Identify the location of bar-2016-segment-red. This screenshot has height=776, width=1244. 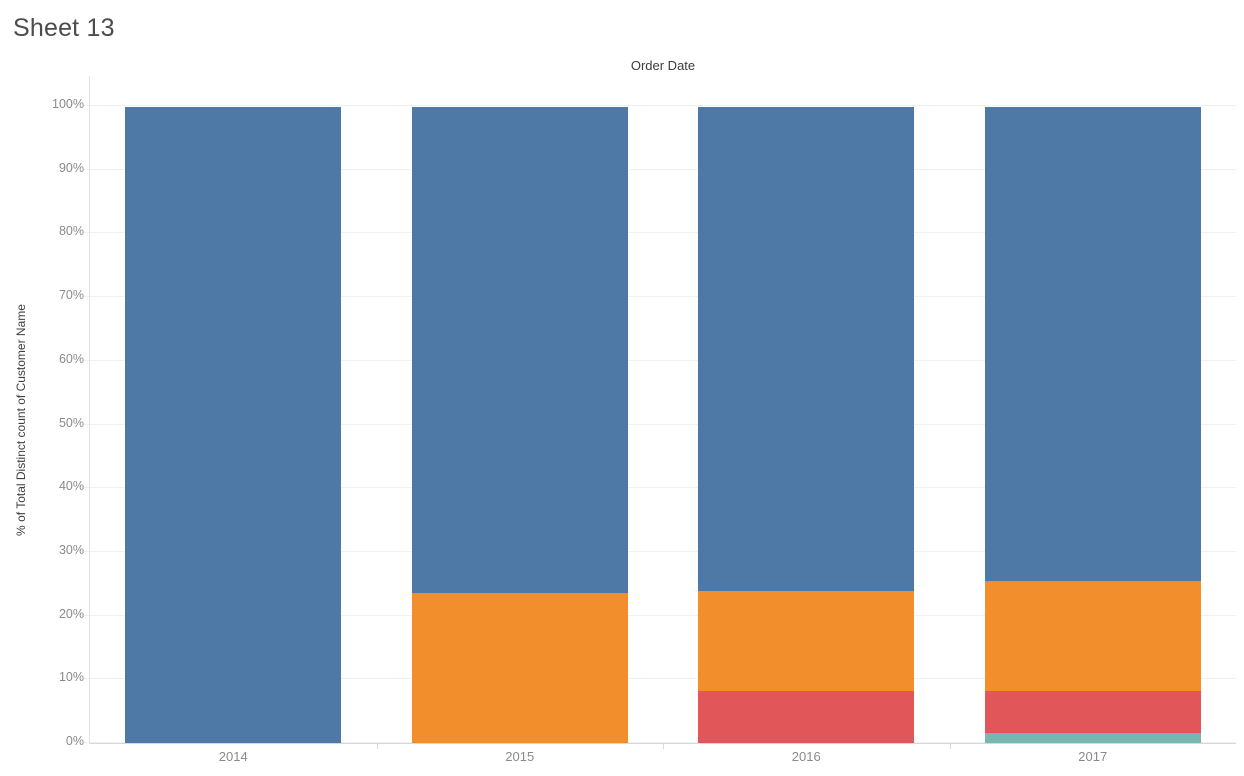
(806, 717).